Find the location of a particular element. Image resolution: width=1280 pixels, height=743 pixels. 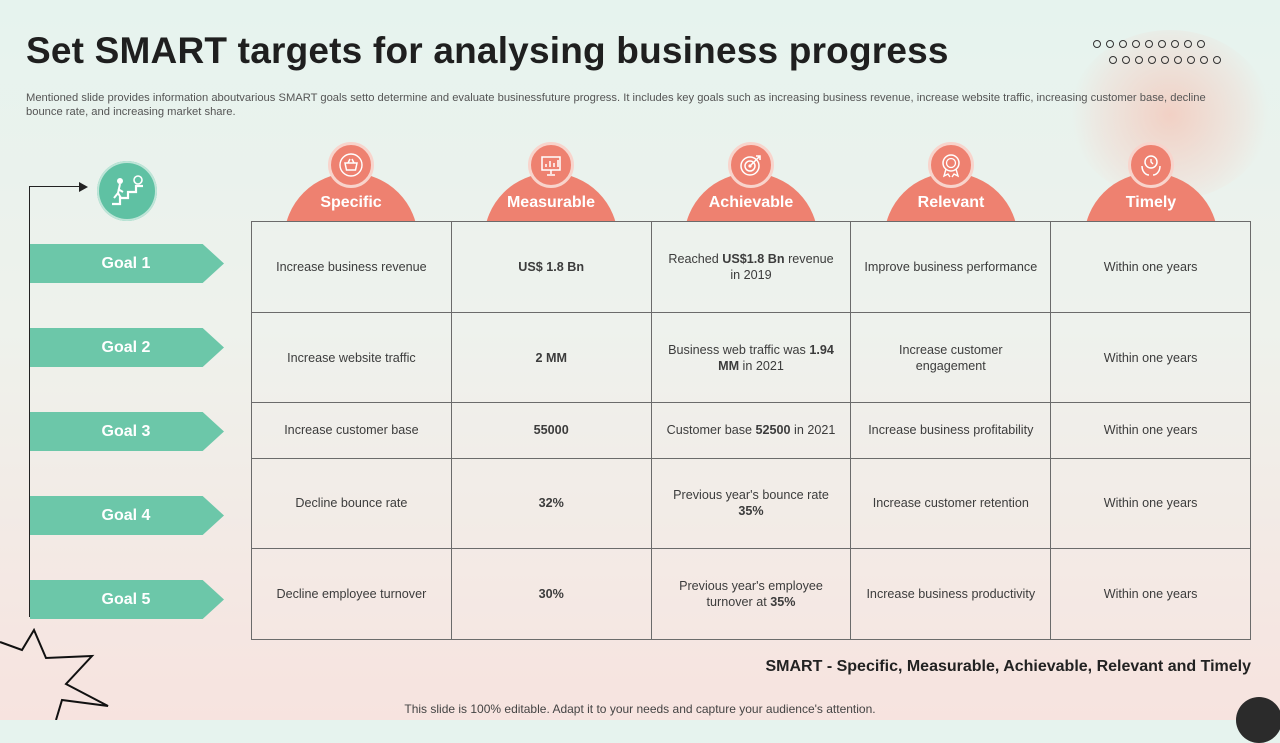

cell-relevant: Improve business performance is located at coordinates (951, 267).